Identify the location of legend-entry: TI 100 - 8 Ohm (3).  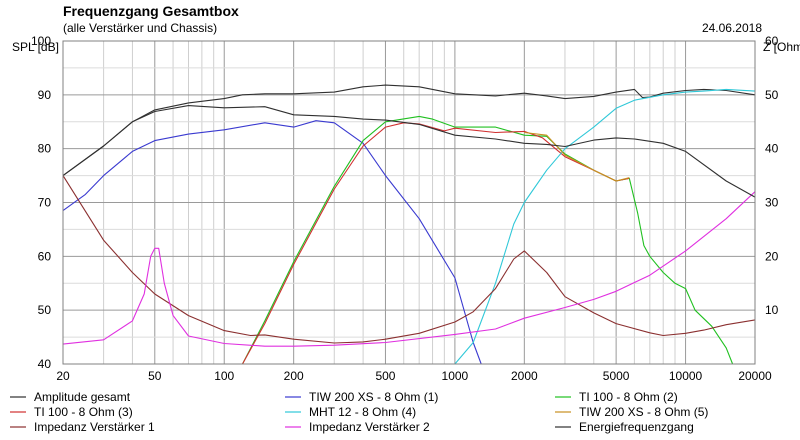
(83, 412).